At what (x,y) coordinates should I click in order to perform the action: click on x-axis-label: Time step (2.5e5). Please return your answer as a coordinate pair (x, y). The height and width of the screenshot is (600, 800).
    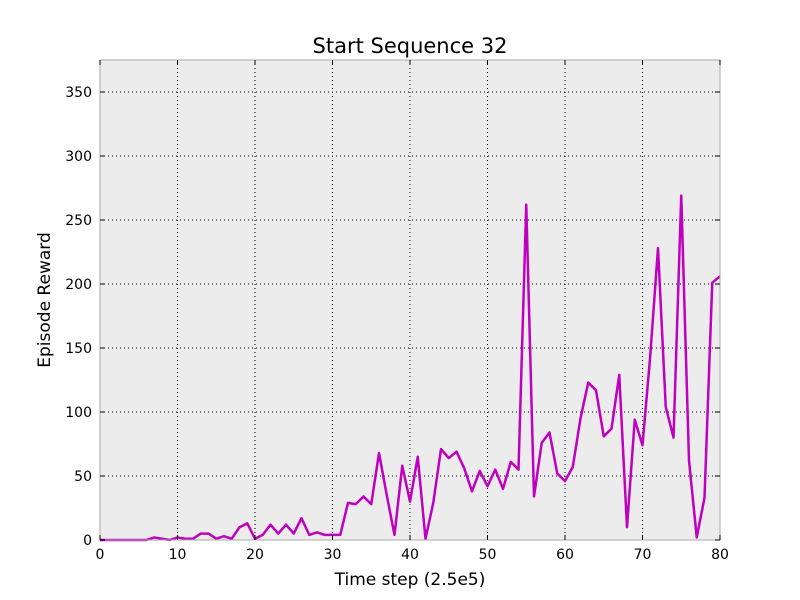
    Looking at the image, I should click on (410, 580).